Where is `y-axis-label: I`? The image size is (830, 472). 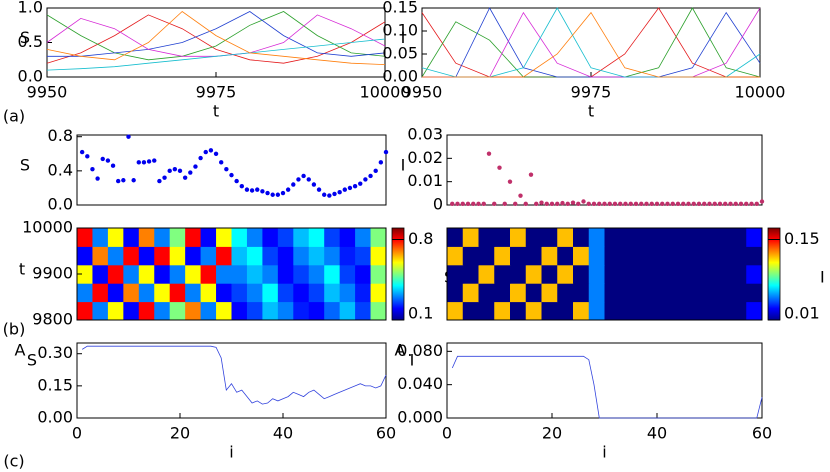 y-axis-label: I is located at coordinates (403, 37).